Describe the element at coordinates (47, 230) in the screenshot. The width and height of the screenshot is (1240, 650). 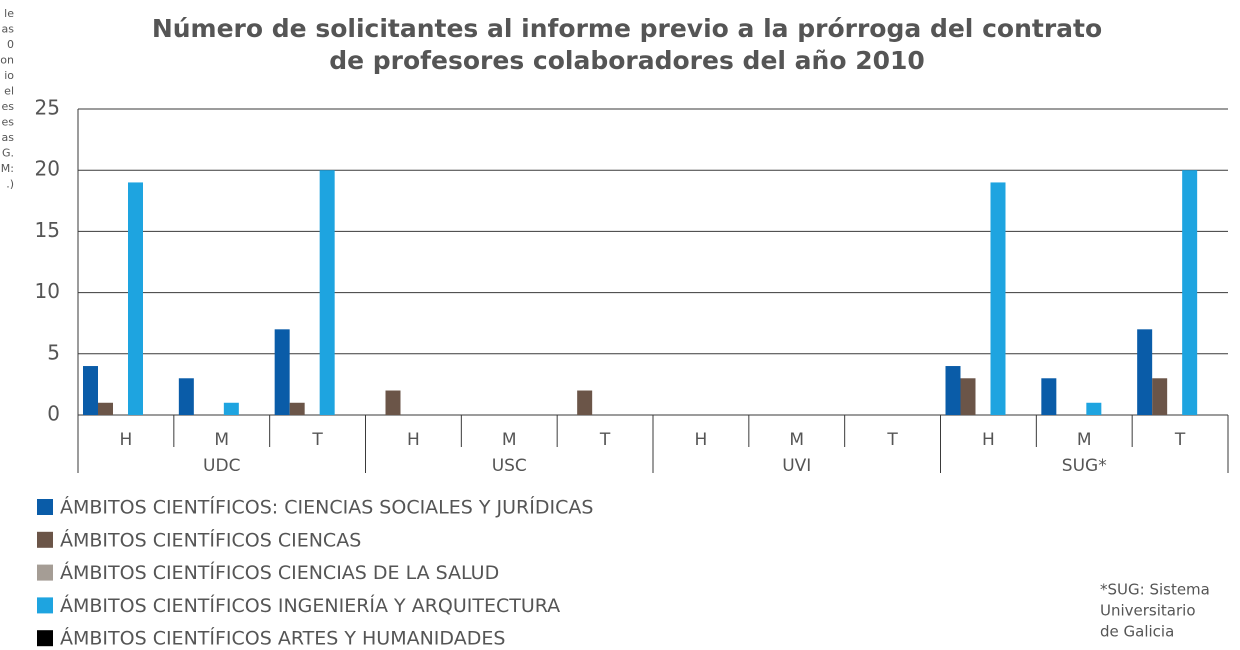
I see `y-tick-label: 15` at that location.